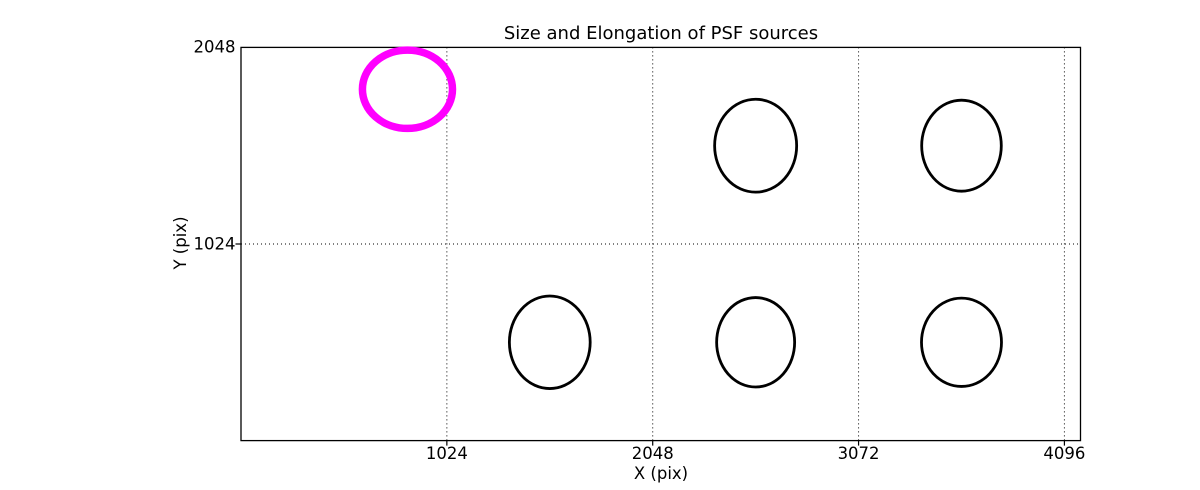  Describe the element at coordinates (661, 473) in the screenshot. I see `x-axis-label: X (pix)` at that location.